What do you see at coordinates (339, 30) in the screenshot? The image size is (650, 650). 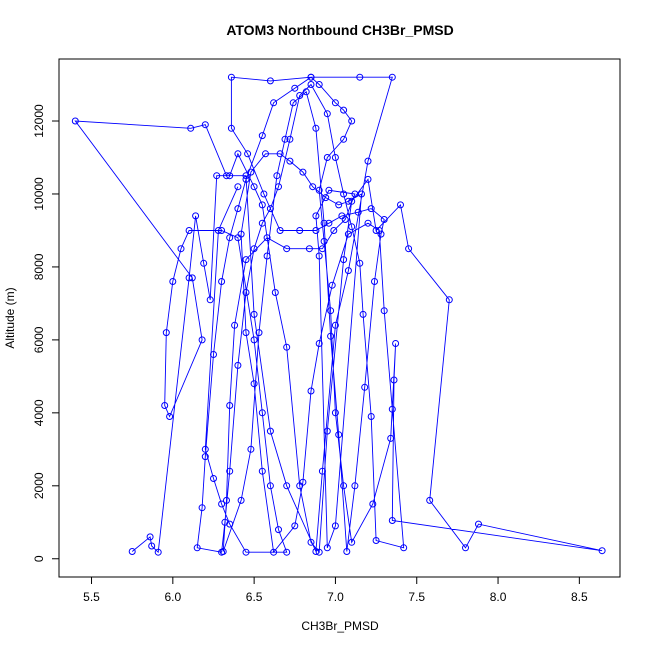 I see `chart-title: ATOM3 Northbound CH3Br_PMSD` at bounding box center [339, 30].